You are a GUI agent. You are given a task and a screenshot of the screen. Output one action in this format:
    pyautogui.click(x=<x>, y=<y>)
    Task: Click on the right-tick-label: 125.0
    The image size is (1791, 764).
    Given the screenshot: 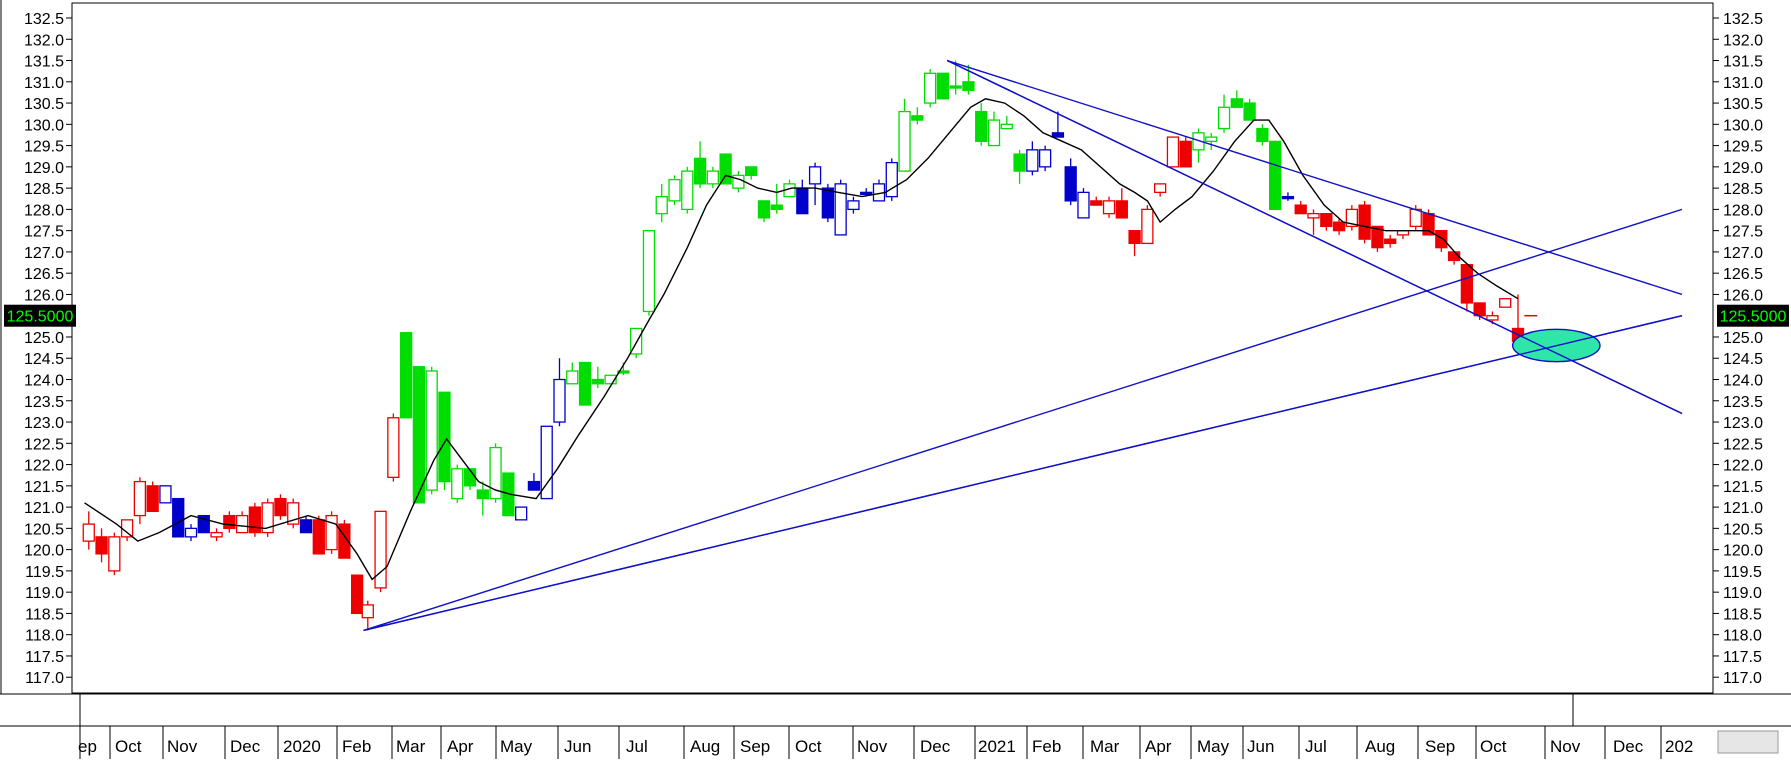 What is the action you would take?
    pyautogui.click(x=1743, y=338)
    